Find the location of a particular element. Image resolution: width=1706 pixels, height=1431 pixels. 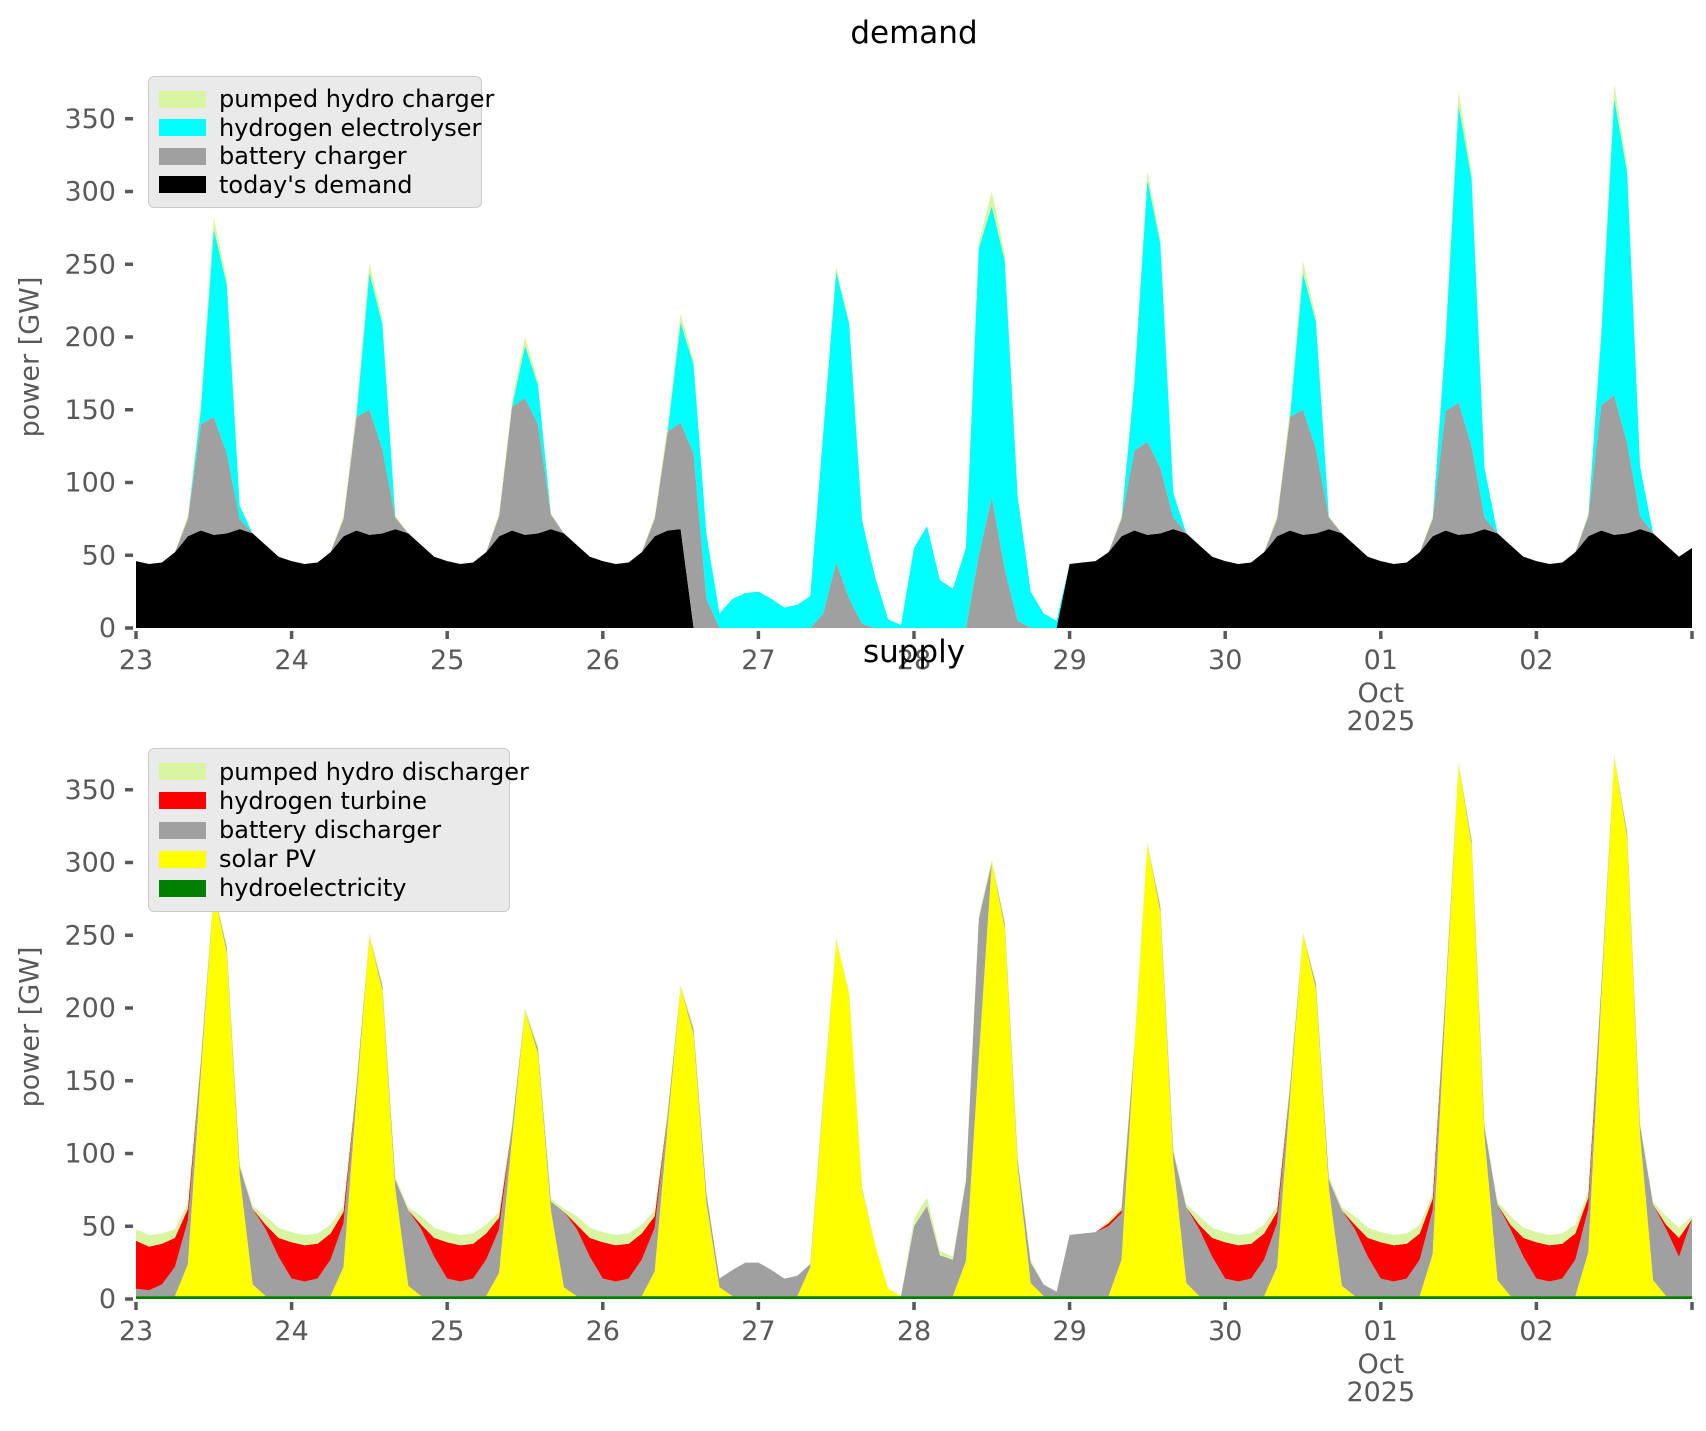

legend-item-hydroelectricity: hydroelectricity is located at coordinates (327, 888).